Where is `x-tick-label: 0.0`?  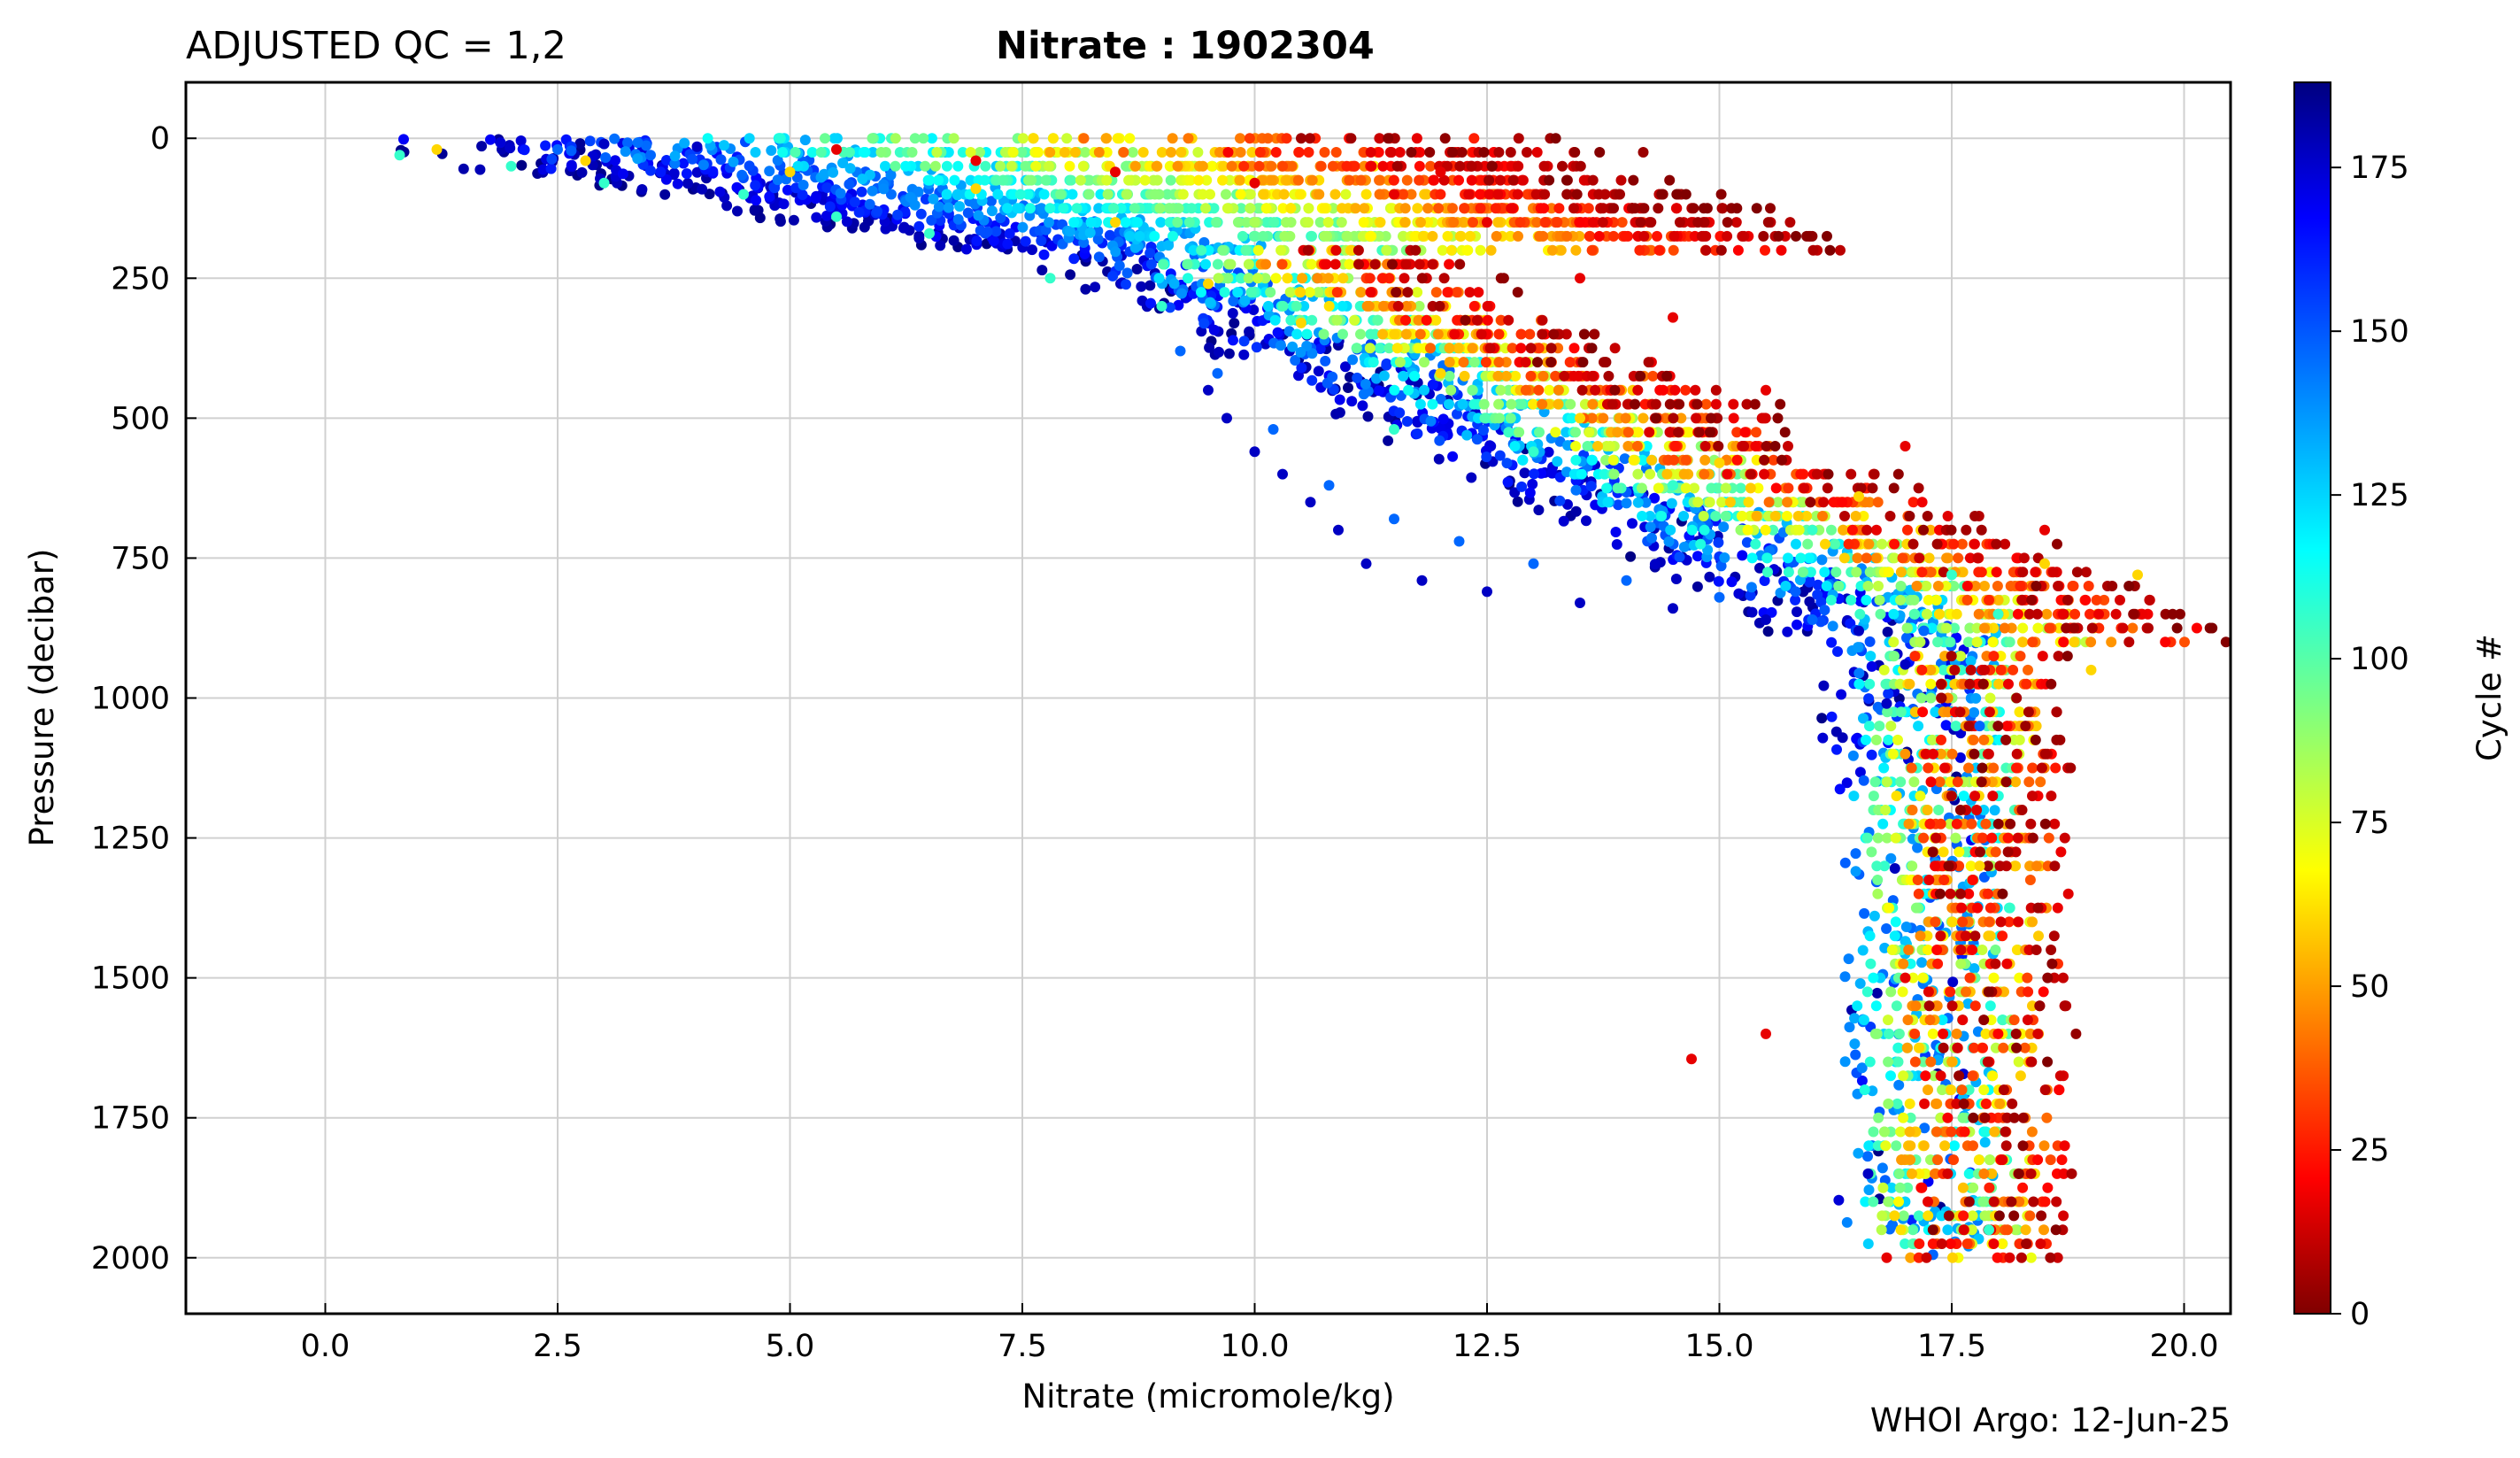 x-tick-label: 0.0 is located at coordinates (326, 1346).